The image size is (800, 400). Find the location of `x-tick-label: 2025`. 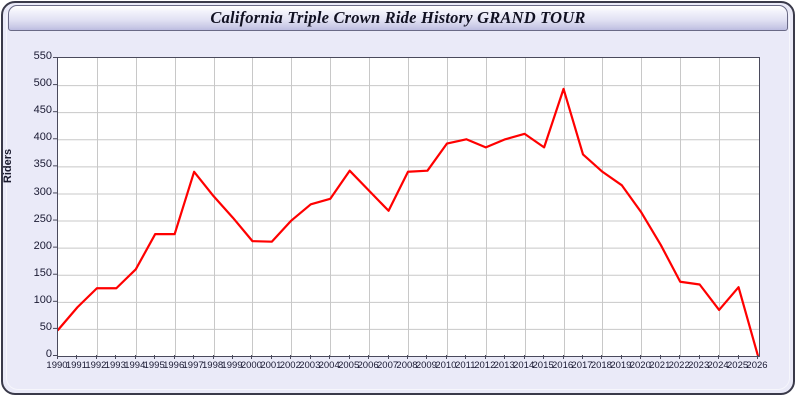

x-tick-label: 2025 is located at coordinates (738, 365).